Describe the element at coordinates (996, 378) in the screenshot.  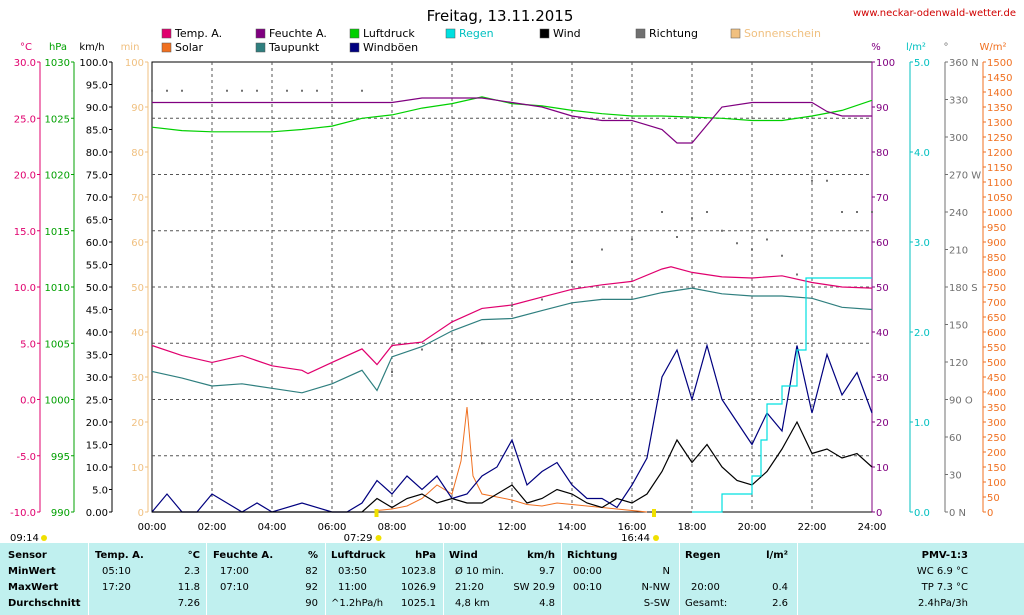
I see `solar-tick-label: 450` at that location.